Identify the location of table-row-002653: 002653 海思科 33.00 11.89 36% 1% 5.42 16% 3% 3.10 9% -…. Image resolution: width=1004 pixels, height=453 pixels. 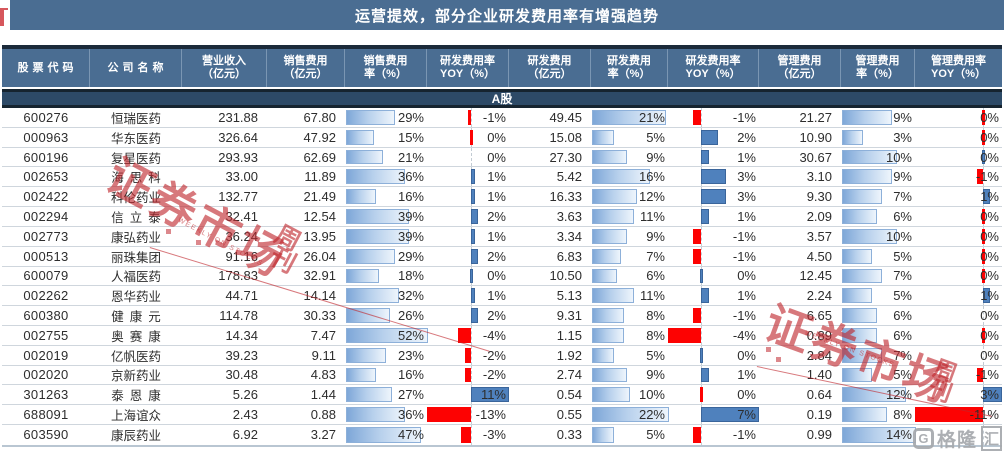
(502, 177).